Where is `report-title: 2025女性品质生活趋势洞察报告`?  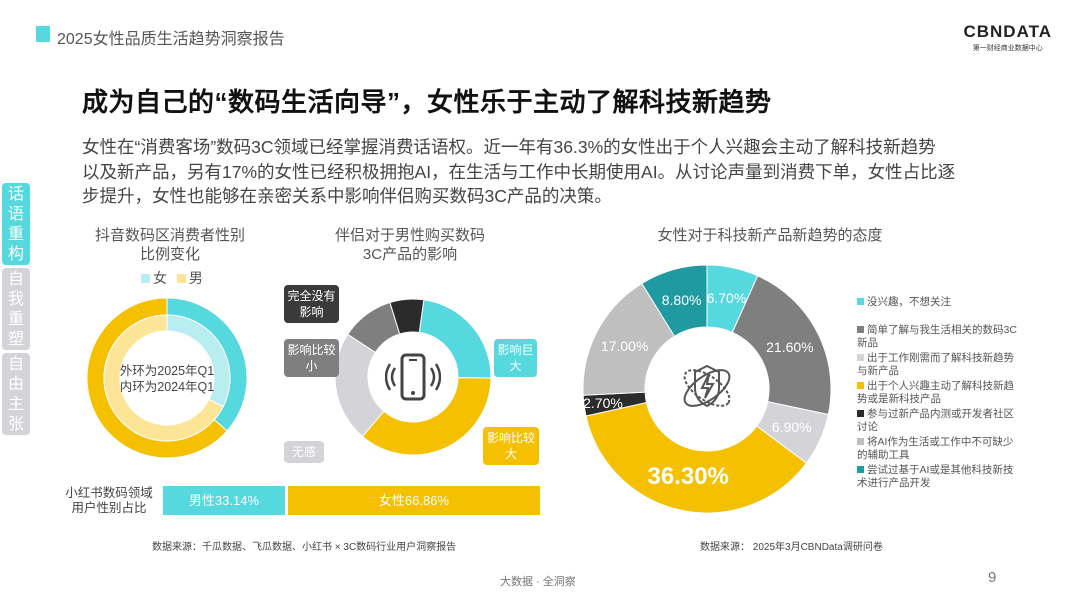
report-title: 2025女性品质生活趋势洞察报告 is located at coordinates (171, 39).